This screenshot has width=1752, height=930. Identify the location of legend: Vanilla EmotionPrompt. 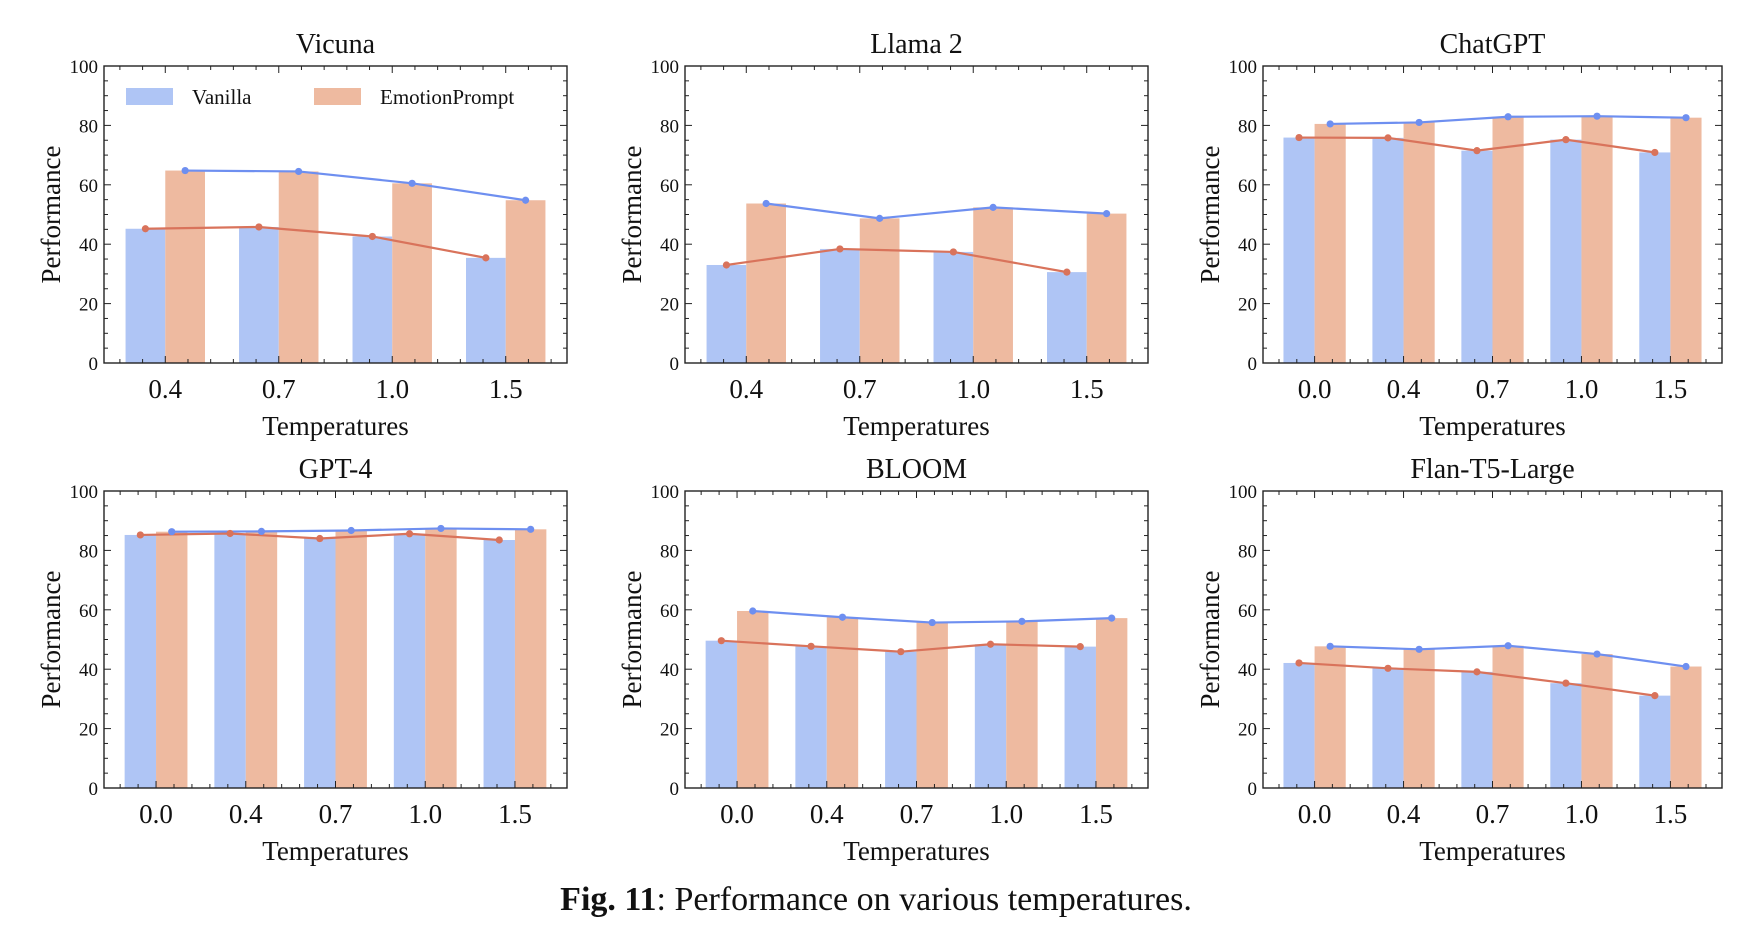
(320, 97).